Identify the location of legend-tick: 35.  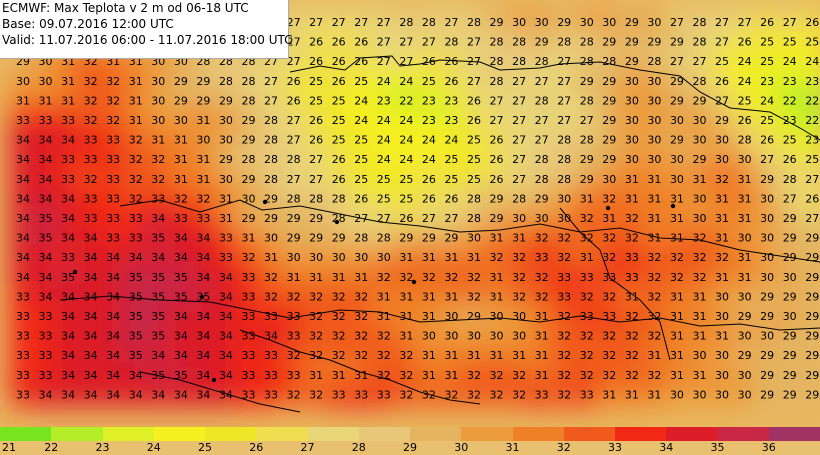
(717, 447).